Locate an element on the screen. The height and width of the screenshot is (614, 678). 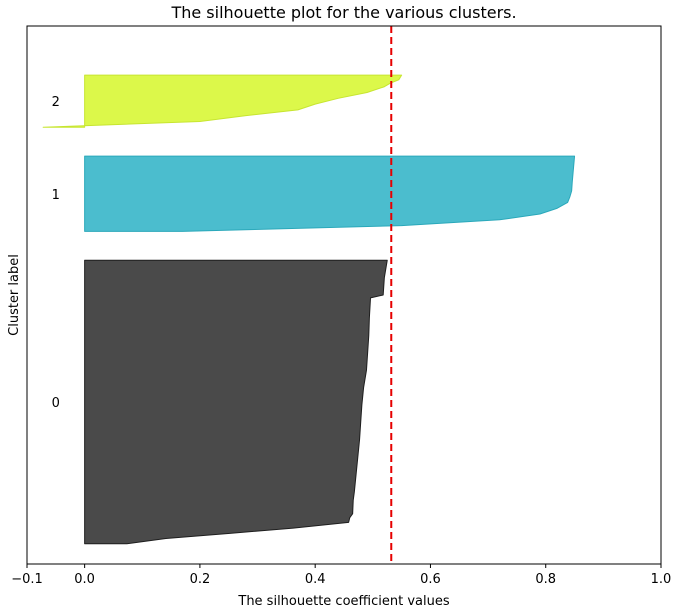
y-axis-label: Cluster label is located at coordinates (14, 295).